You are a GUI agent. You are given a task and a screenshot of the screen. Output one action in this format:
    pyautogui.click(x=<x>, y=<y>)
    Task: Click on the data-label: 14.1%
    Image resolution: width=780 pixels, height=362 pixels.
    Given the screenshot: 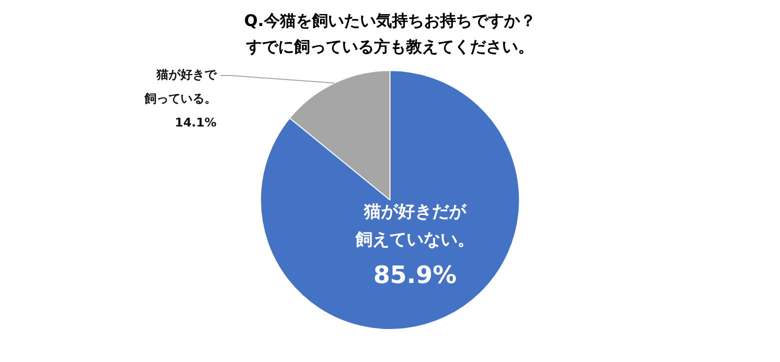 What is the action you would take?
    pyautogui.click(x=195, y=123)
    